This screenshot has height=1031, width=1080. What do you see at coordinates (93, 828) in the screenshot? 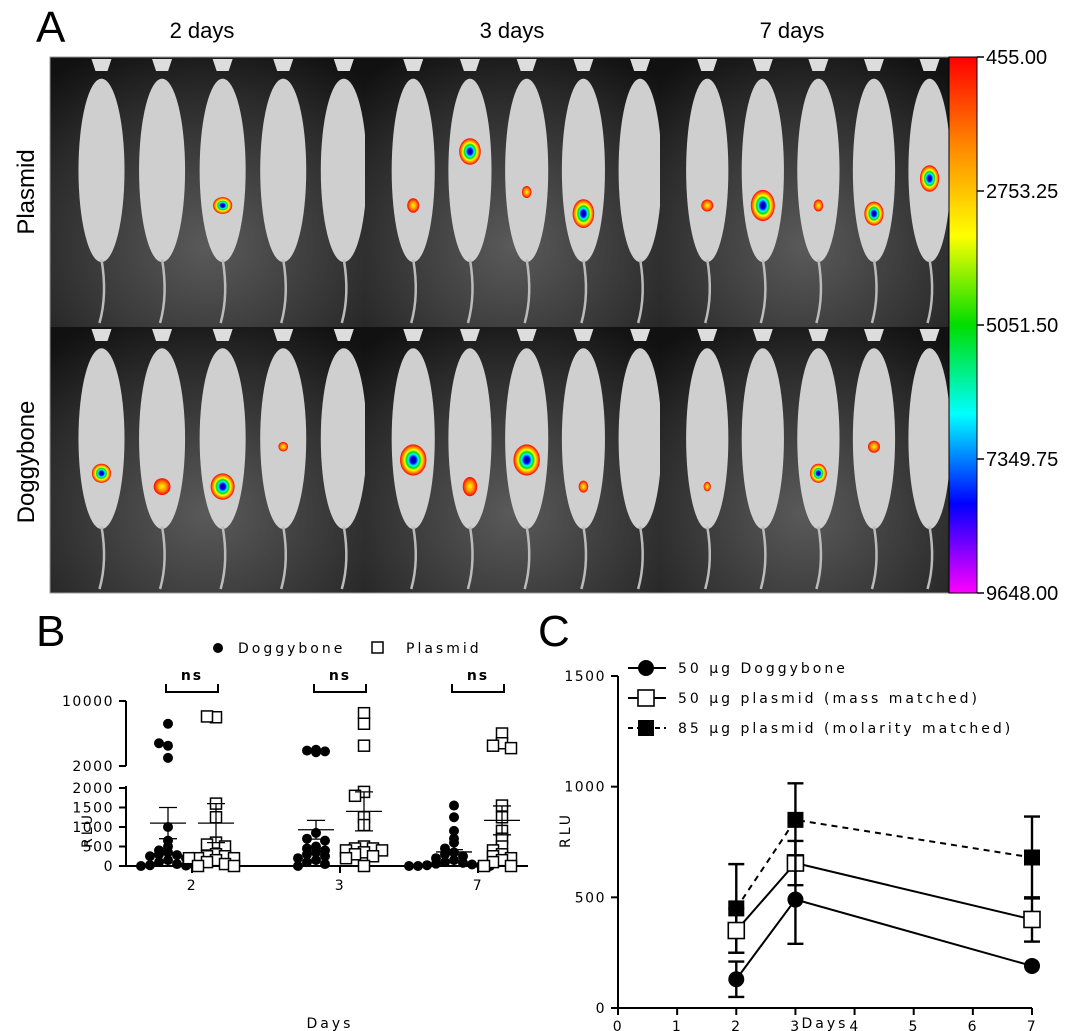
I see `y-tick-label: 1000` at bounding box center [93, 828].